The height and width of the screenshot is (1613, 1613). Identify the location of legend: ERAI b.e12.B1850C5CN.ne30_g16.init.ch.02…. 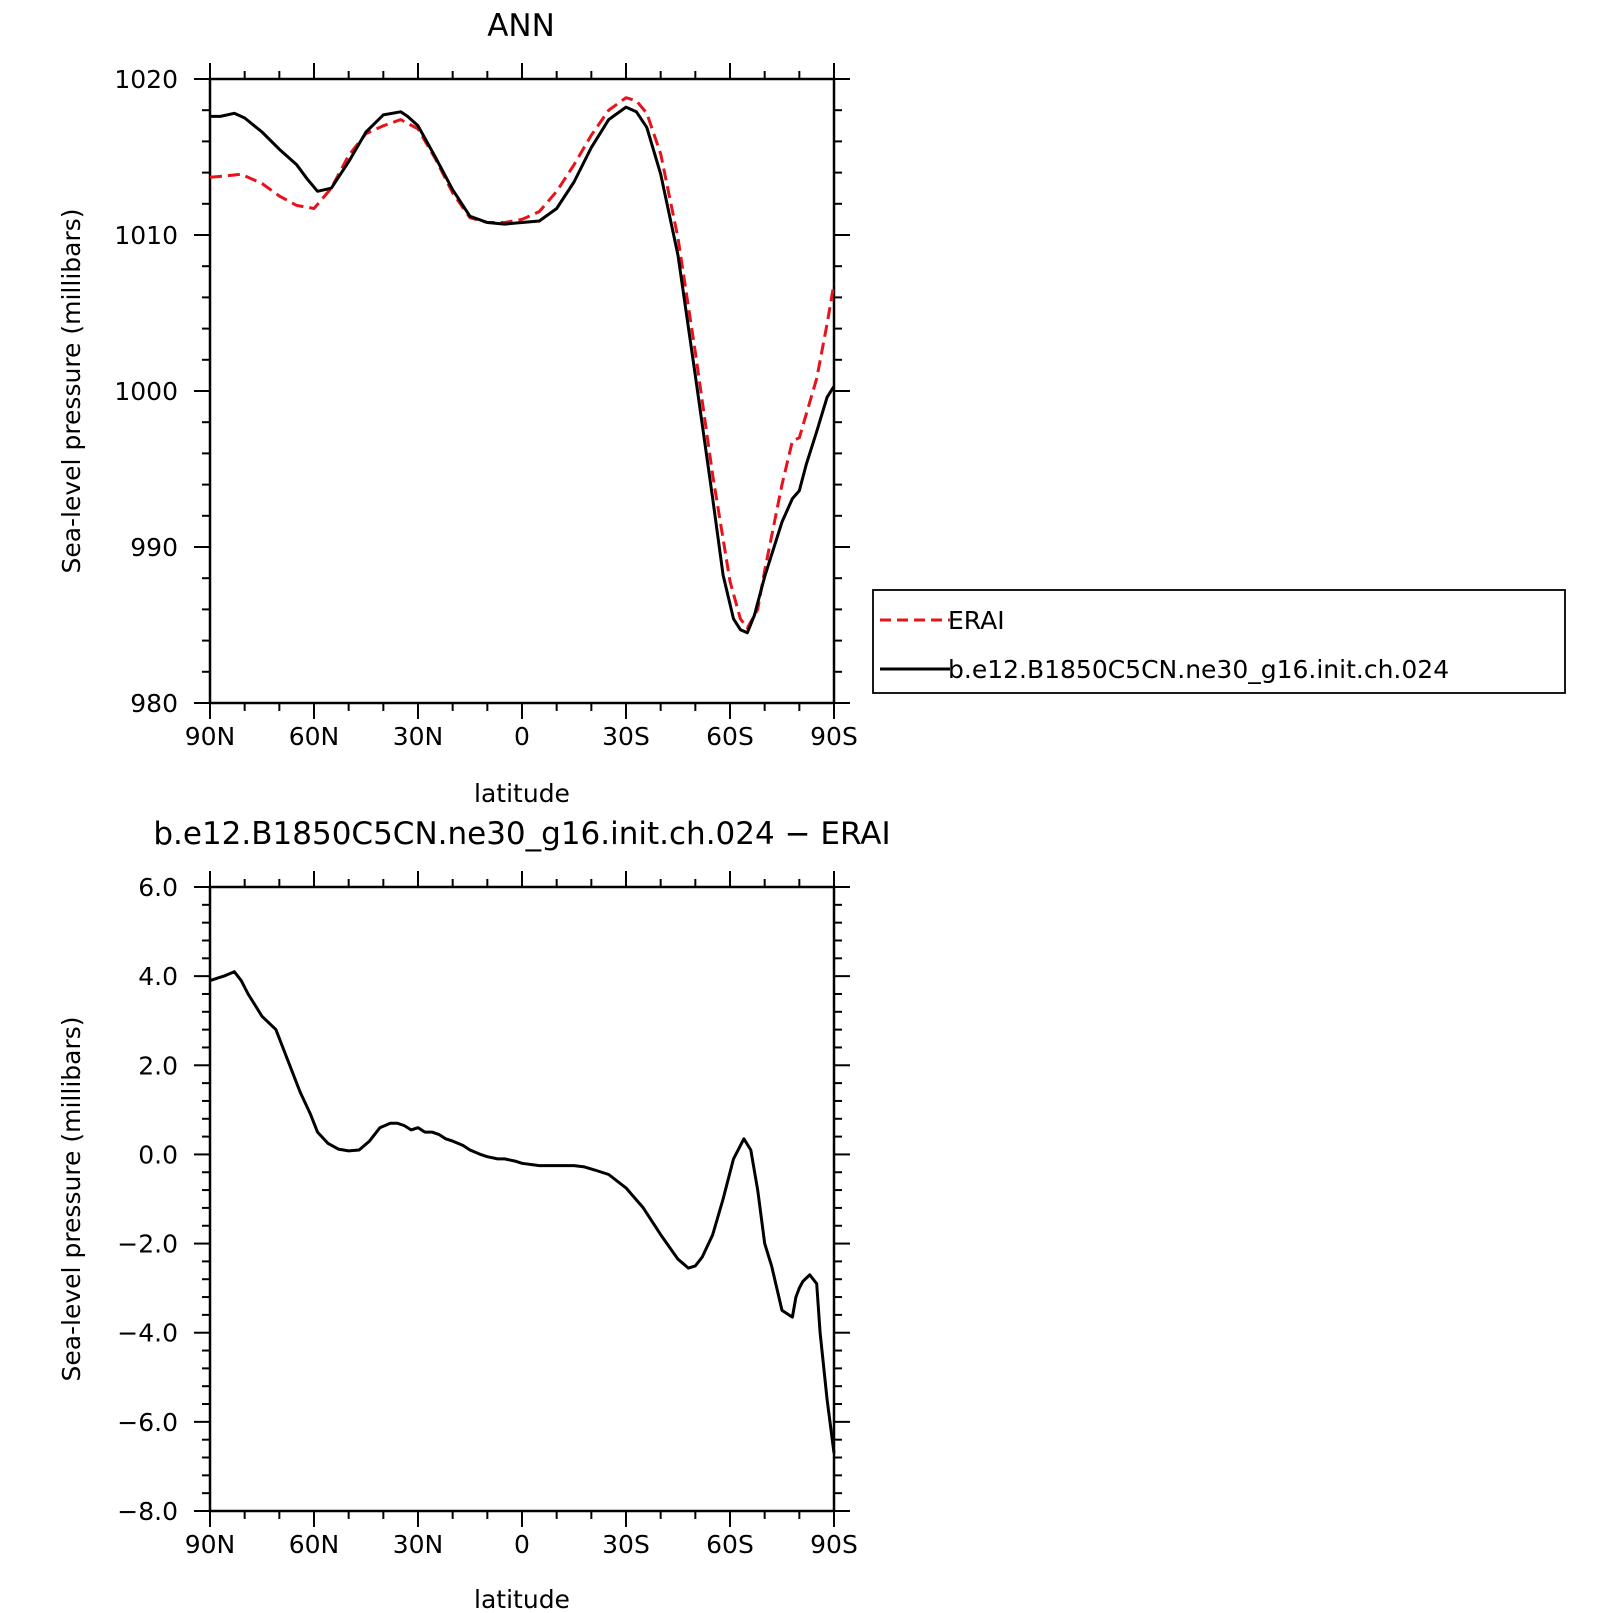
(1219, 641).